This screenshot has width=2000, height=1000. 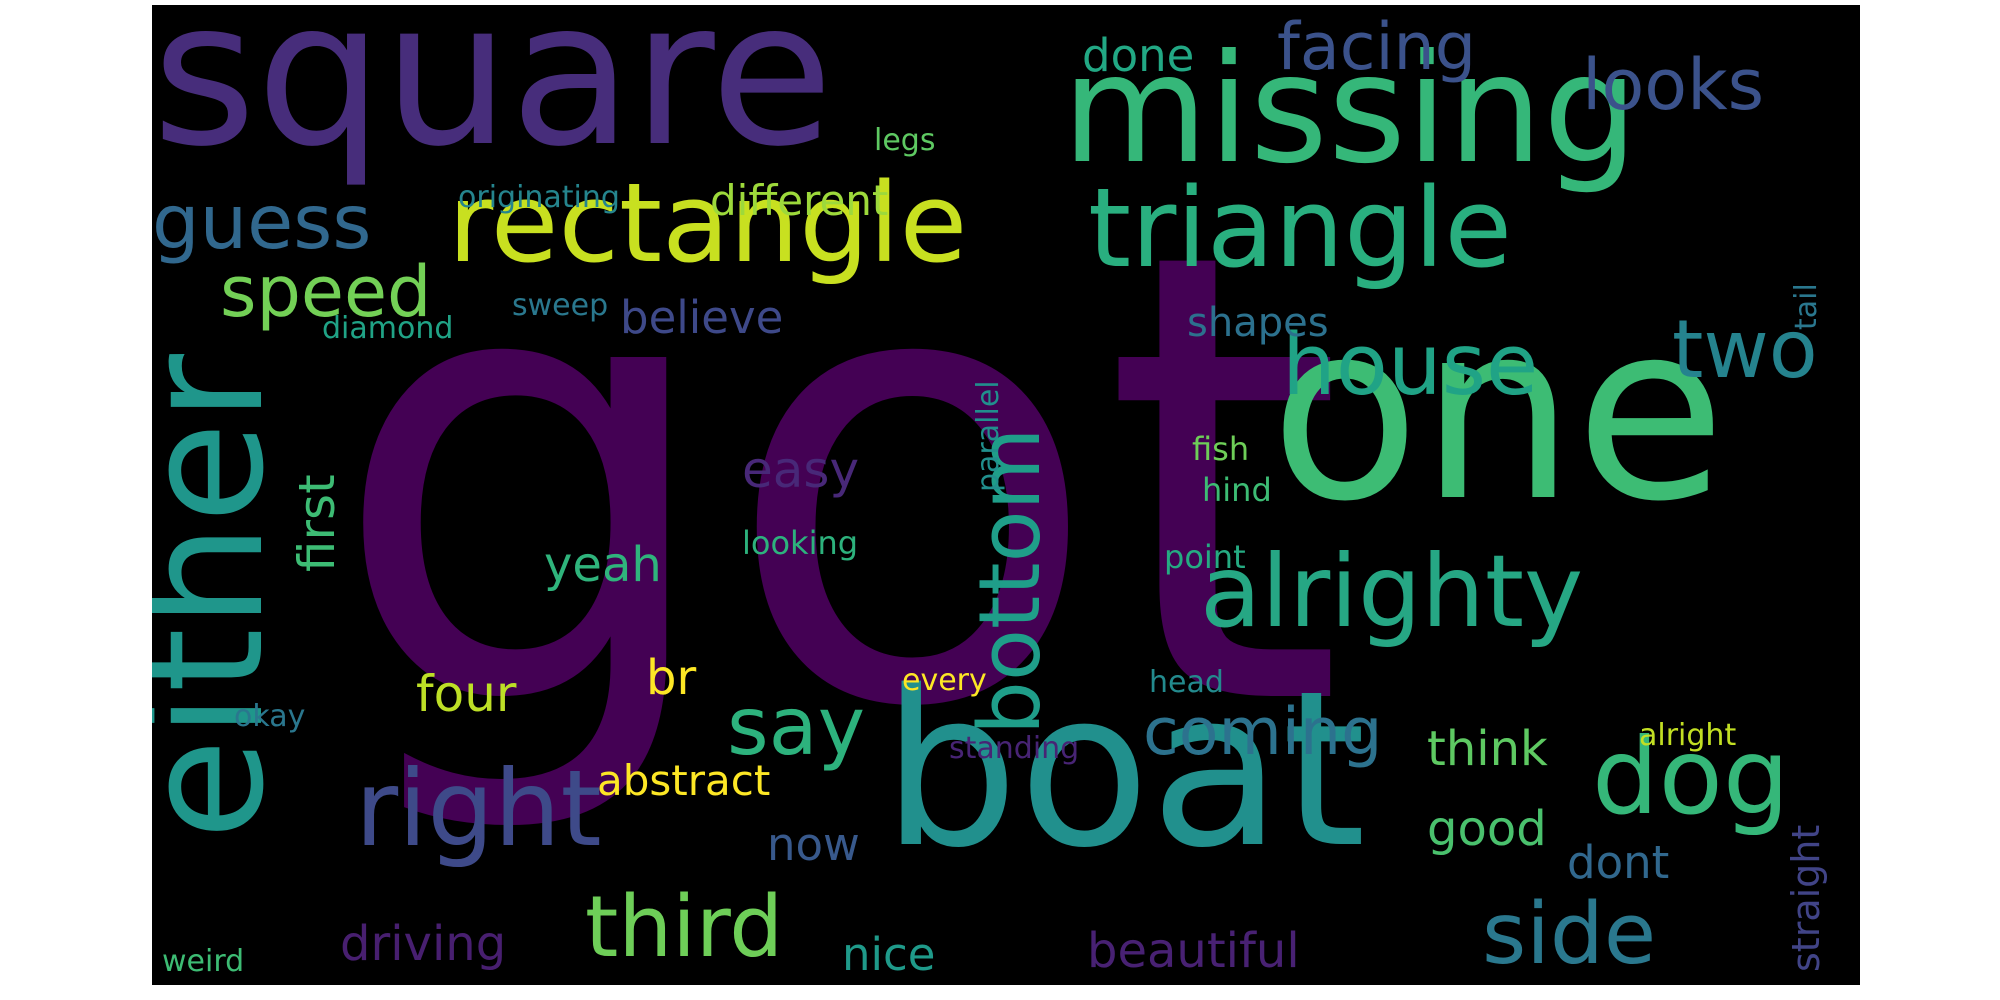 What do you see at coordinates (203, 961) in the screenshot?
I see `word-weird: weird` at bounding box center [203, 961].